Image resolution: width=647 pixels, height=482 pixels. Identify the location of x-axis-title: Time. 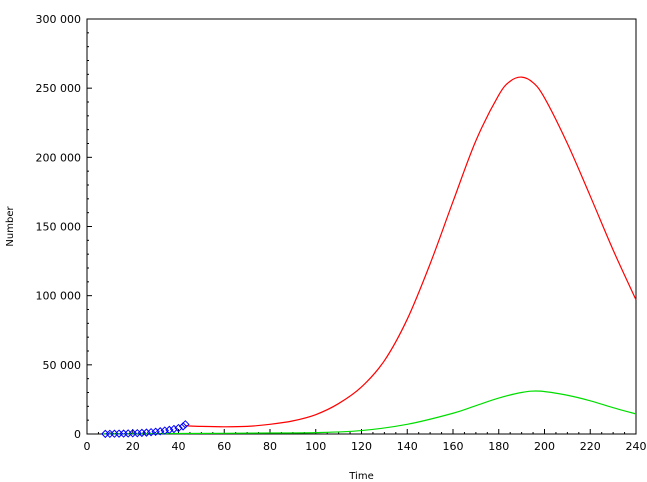
(360, 476).